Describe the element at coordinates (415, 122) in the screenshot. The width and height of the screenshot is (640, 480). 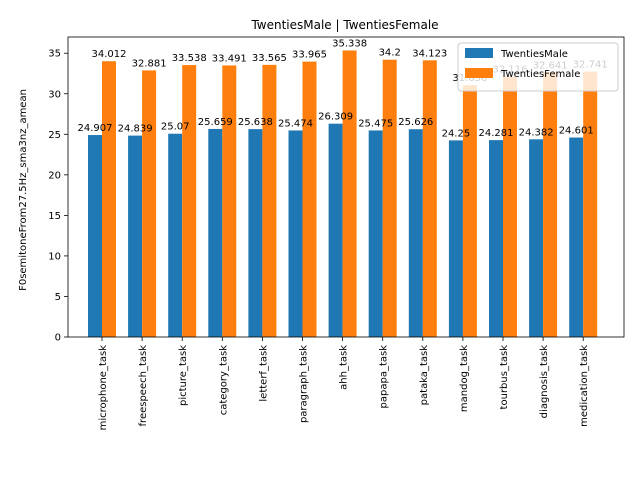
I see `bar-value-label: 25.626` at that location.